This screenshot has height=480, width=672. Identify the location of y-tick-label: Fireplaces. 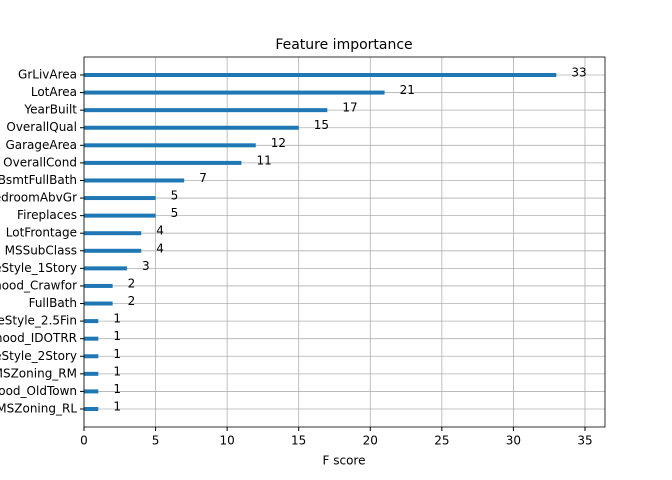
(47, 215).